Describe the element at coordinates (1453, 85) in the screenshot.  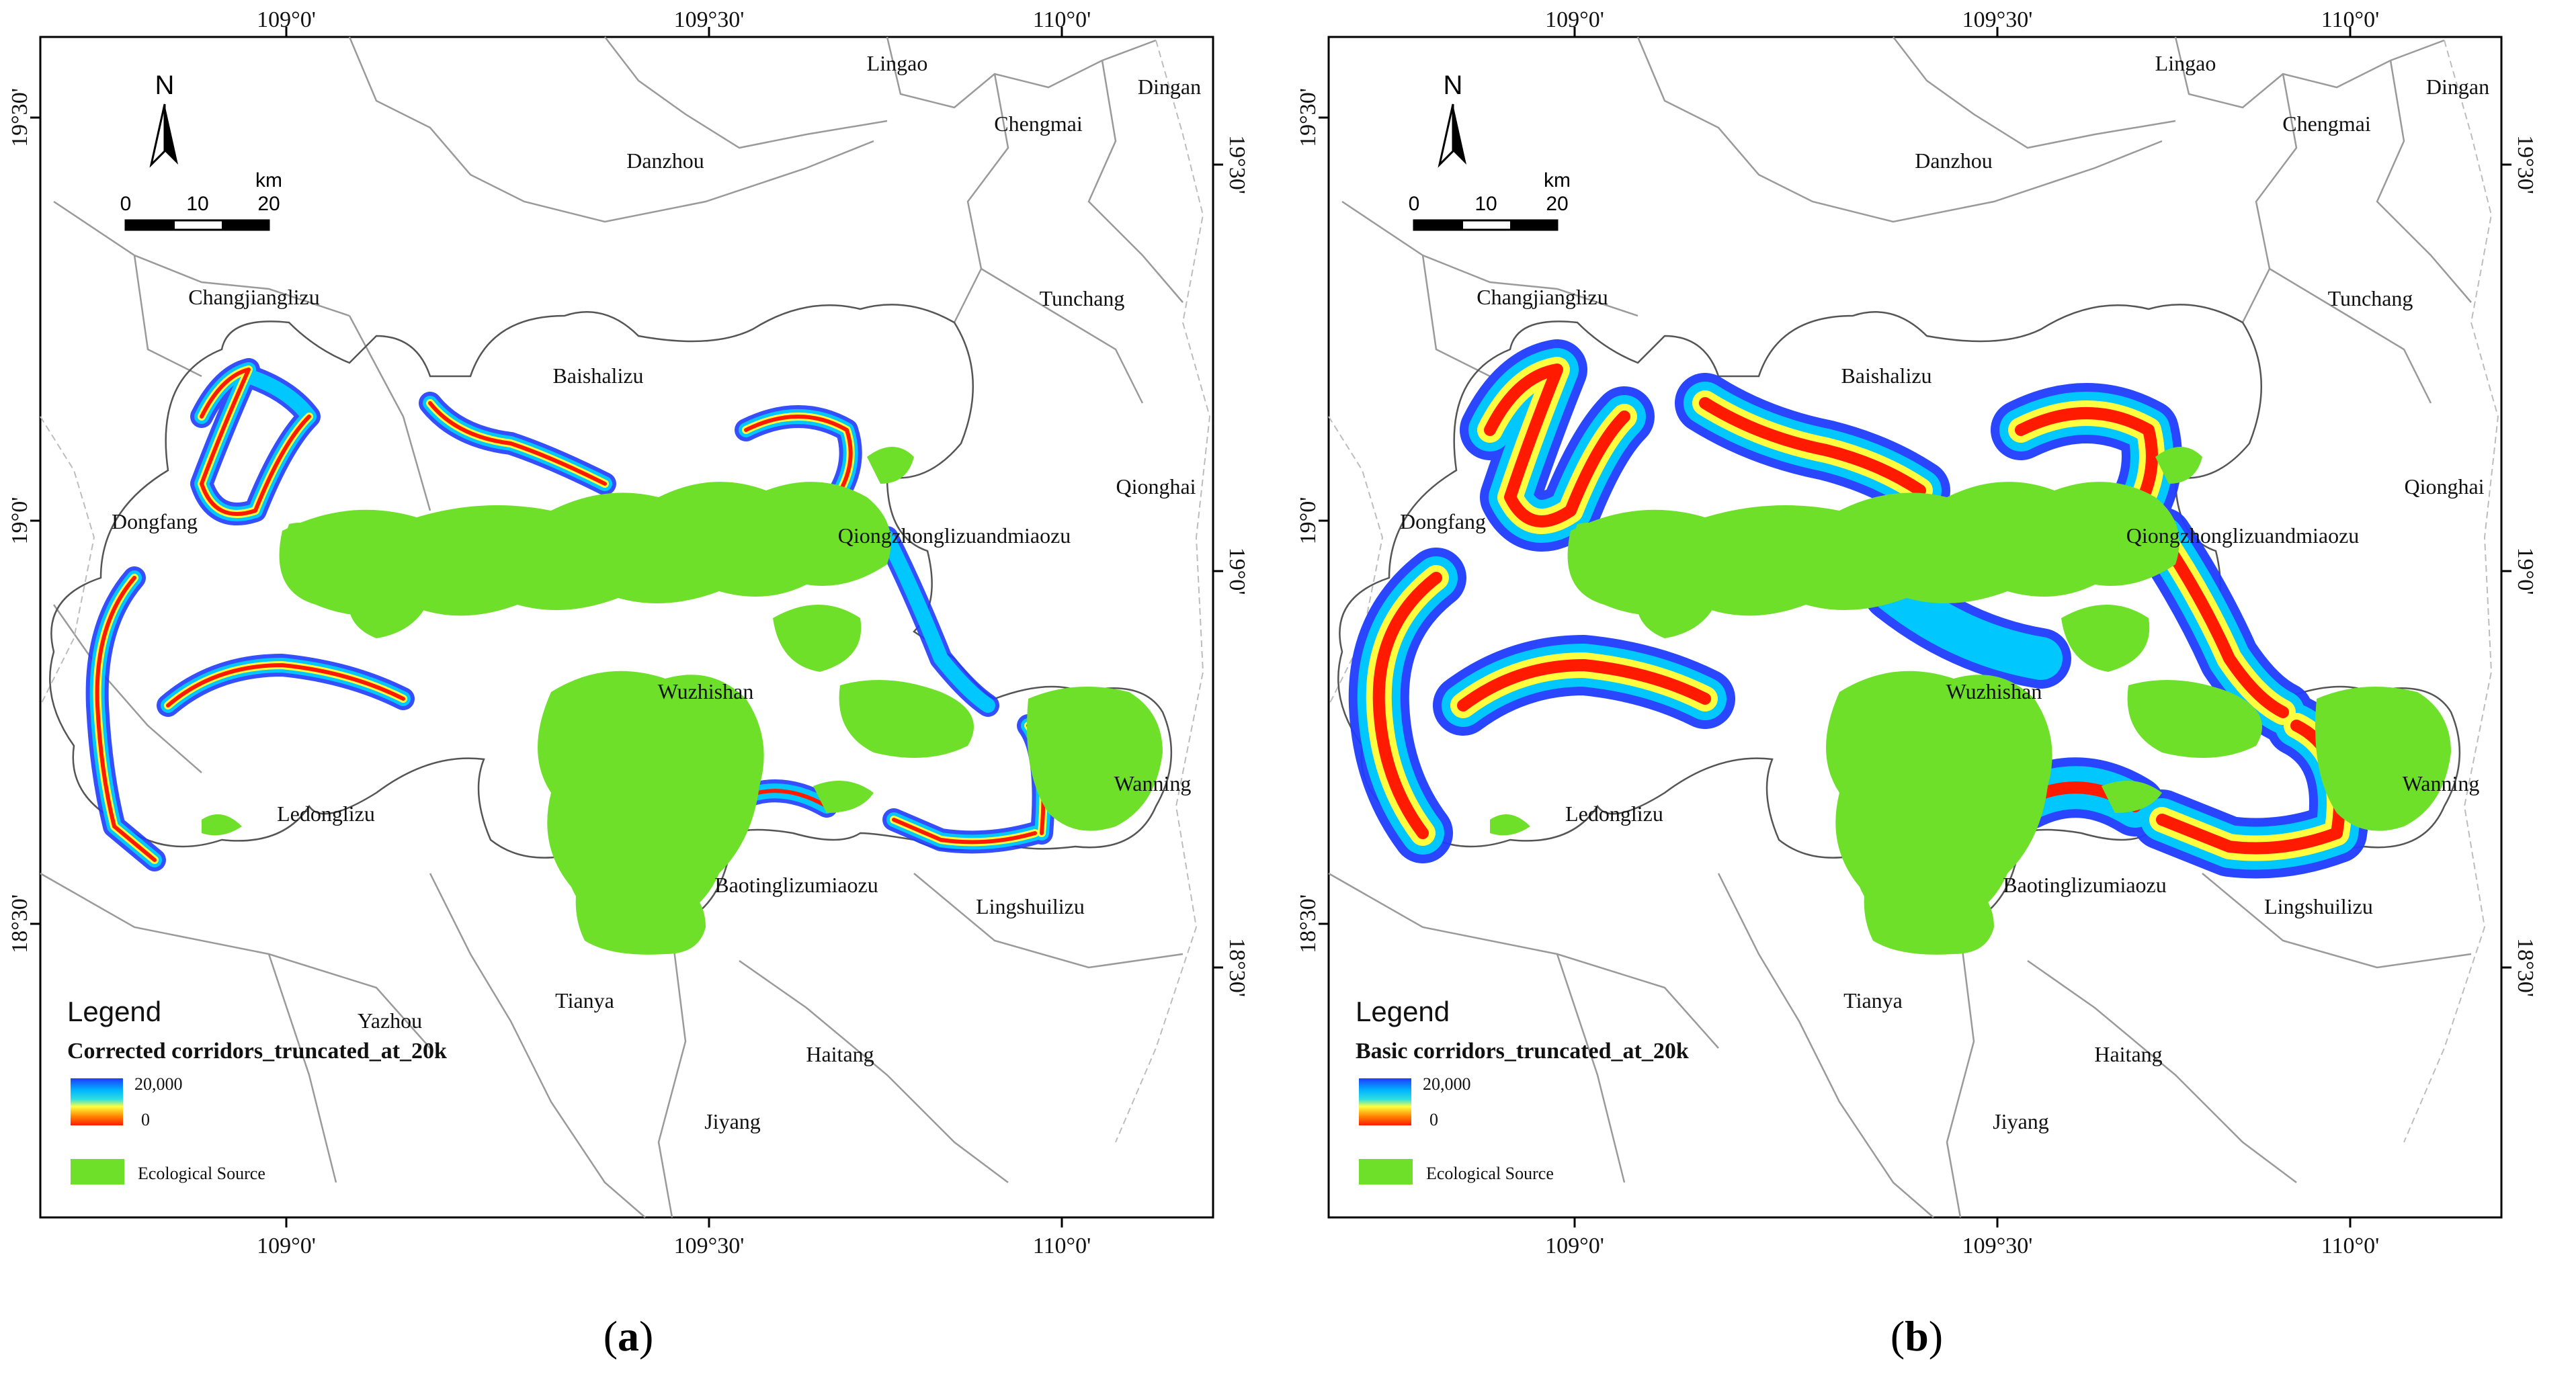
I see `north-label: N` at that location.